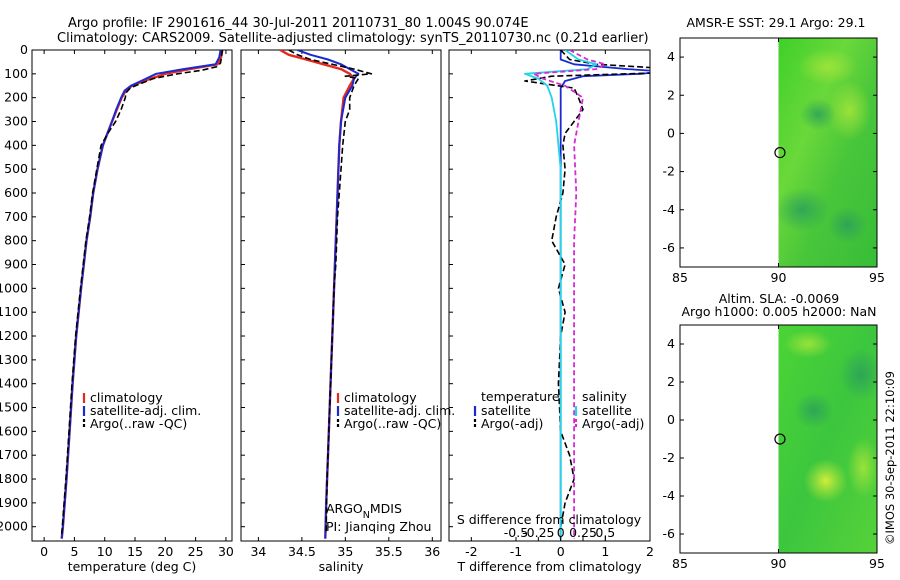  I want to click on y-tick-label: 1400, so click(14, 383).